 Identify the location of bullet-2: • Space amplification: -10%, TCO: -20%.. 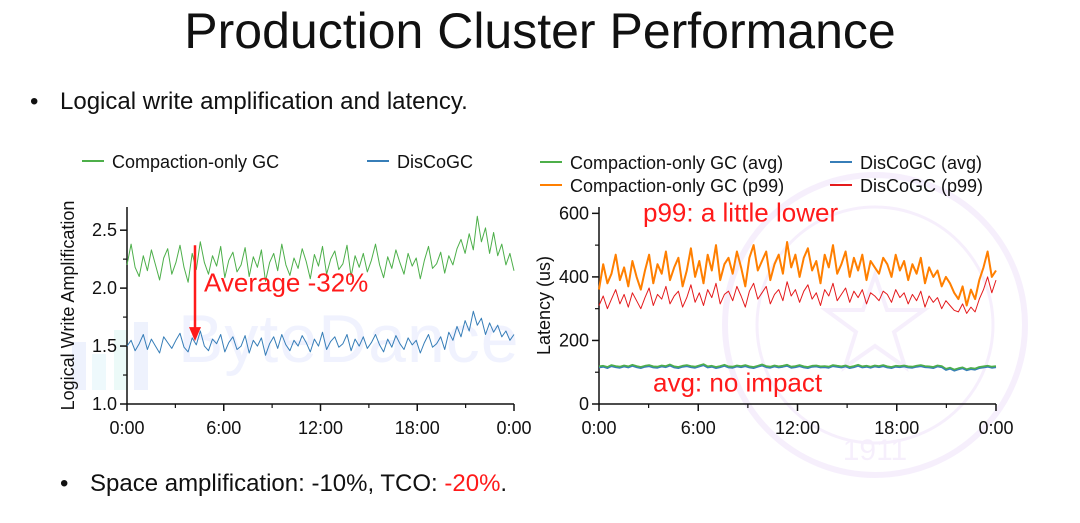
(283, 484).